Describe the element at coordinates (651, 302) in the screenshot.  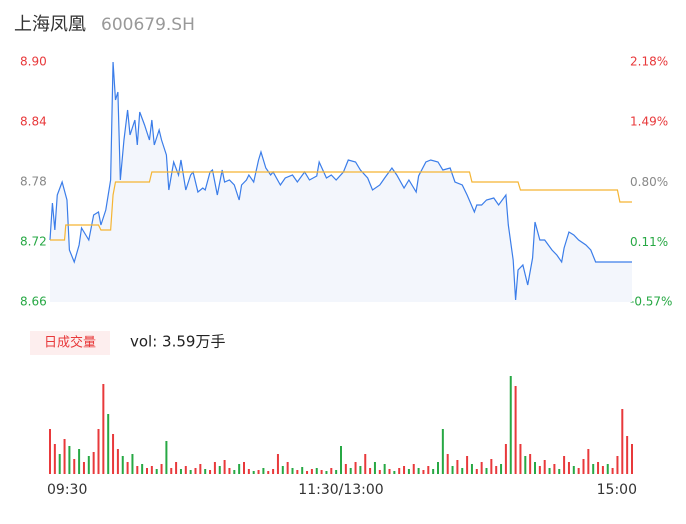
I see `y2-tick-label: -0.57%` at that location.